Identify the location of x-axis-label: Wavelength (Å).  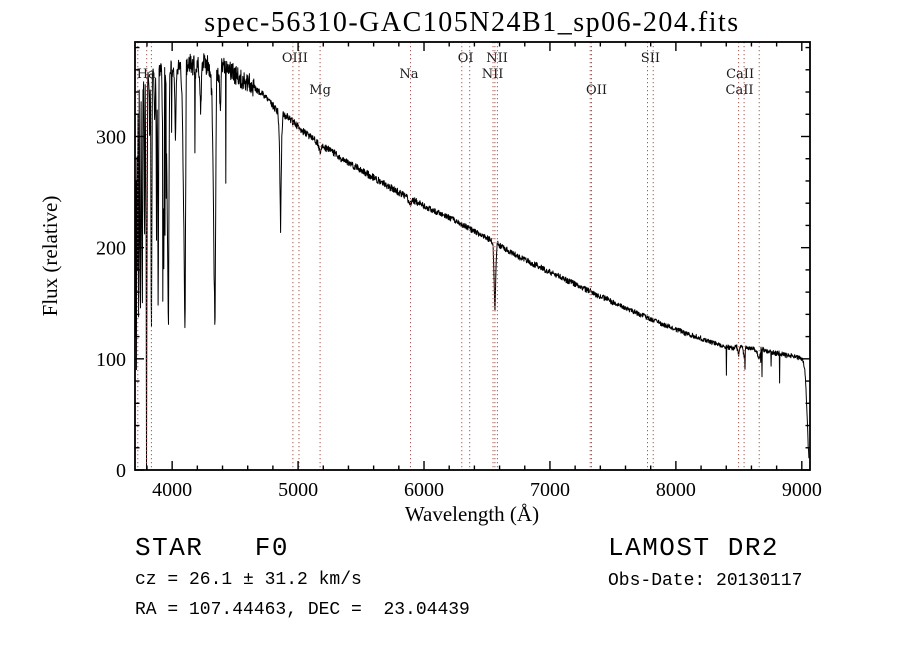
(472, 514).